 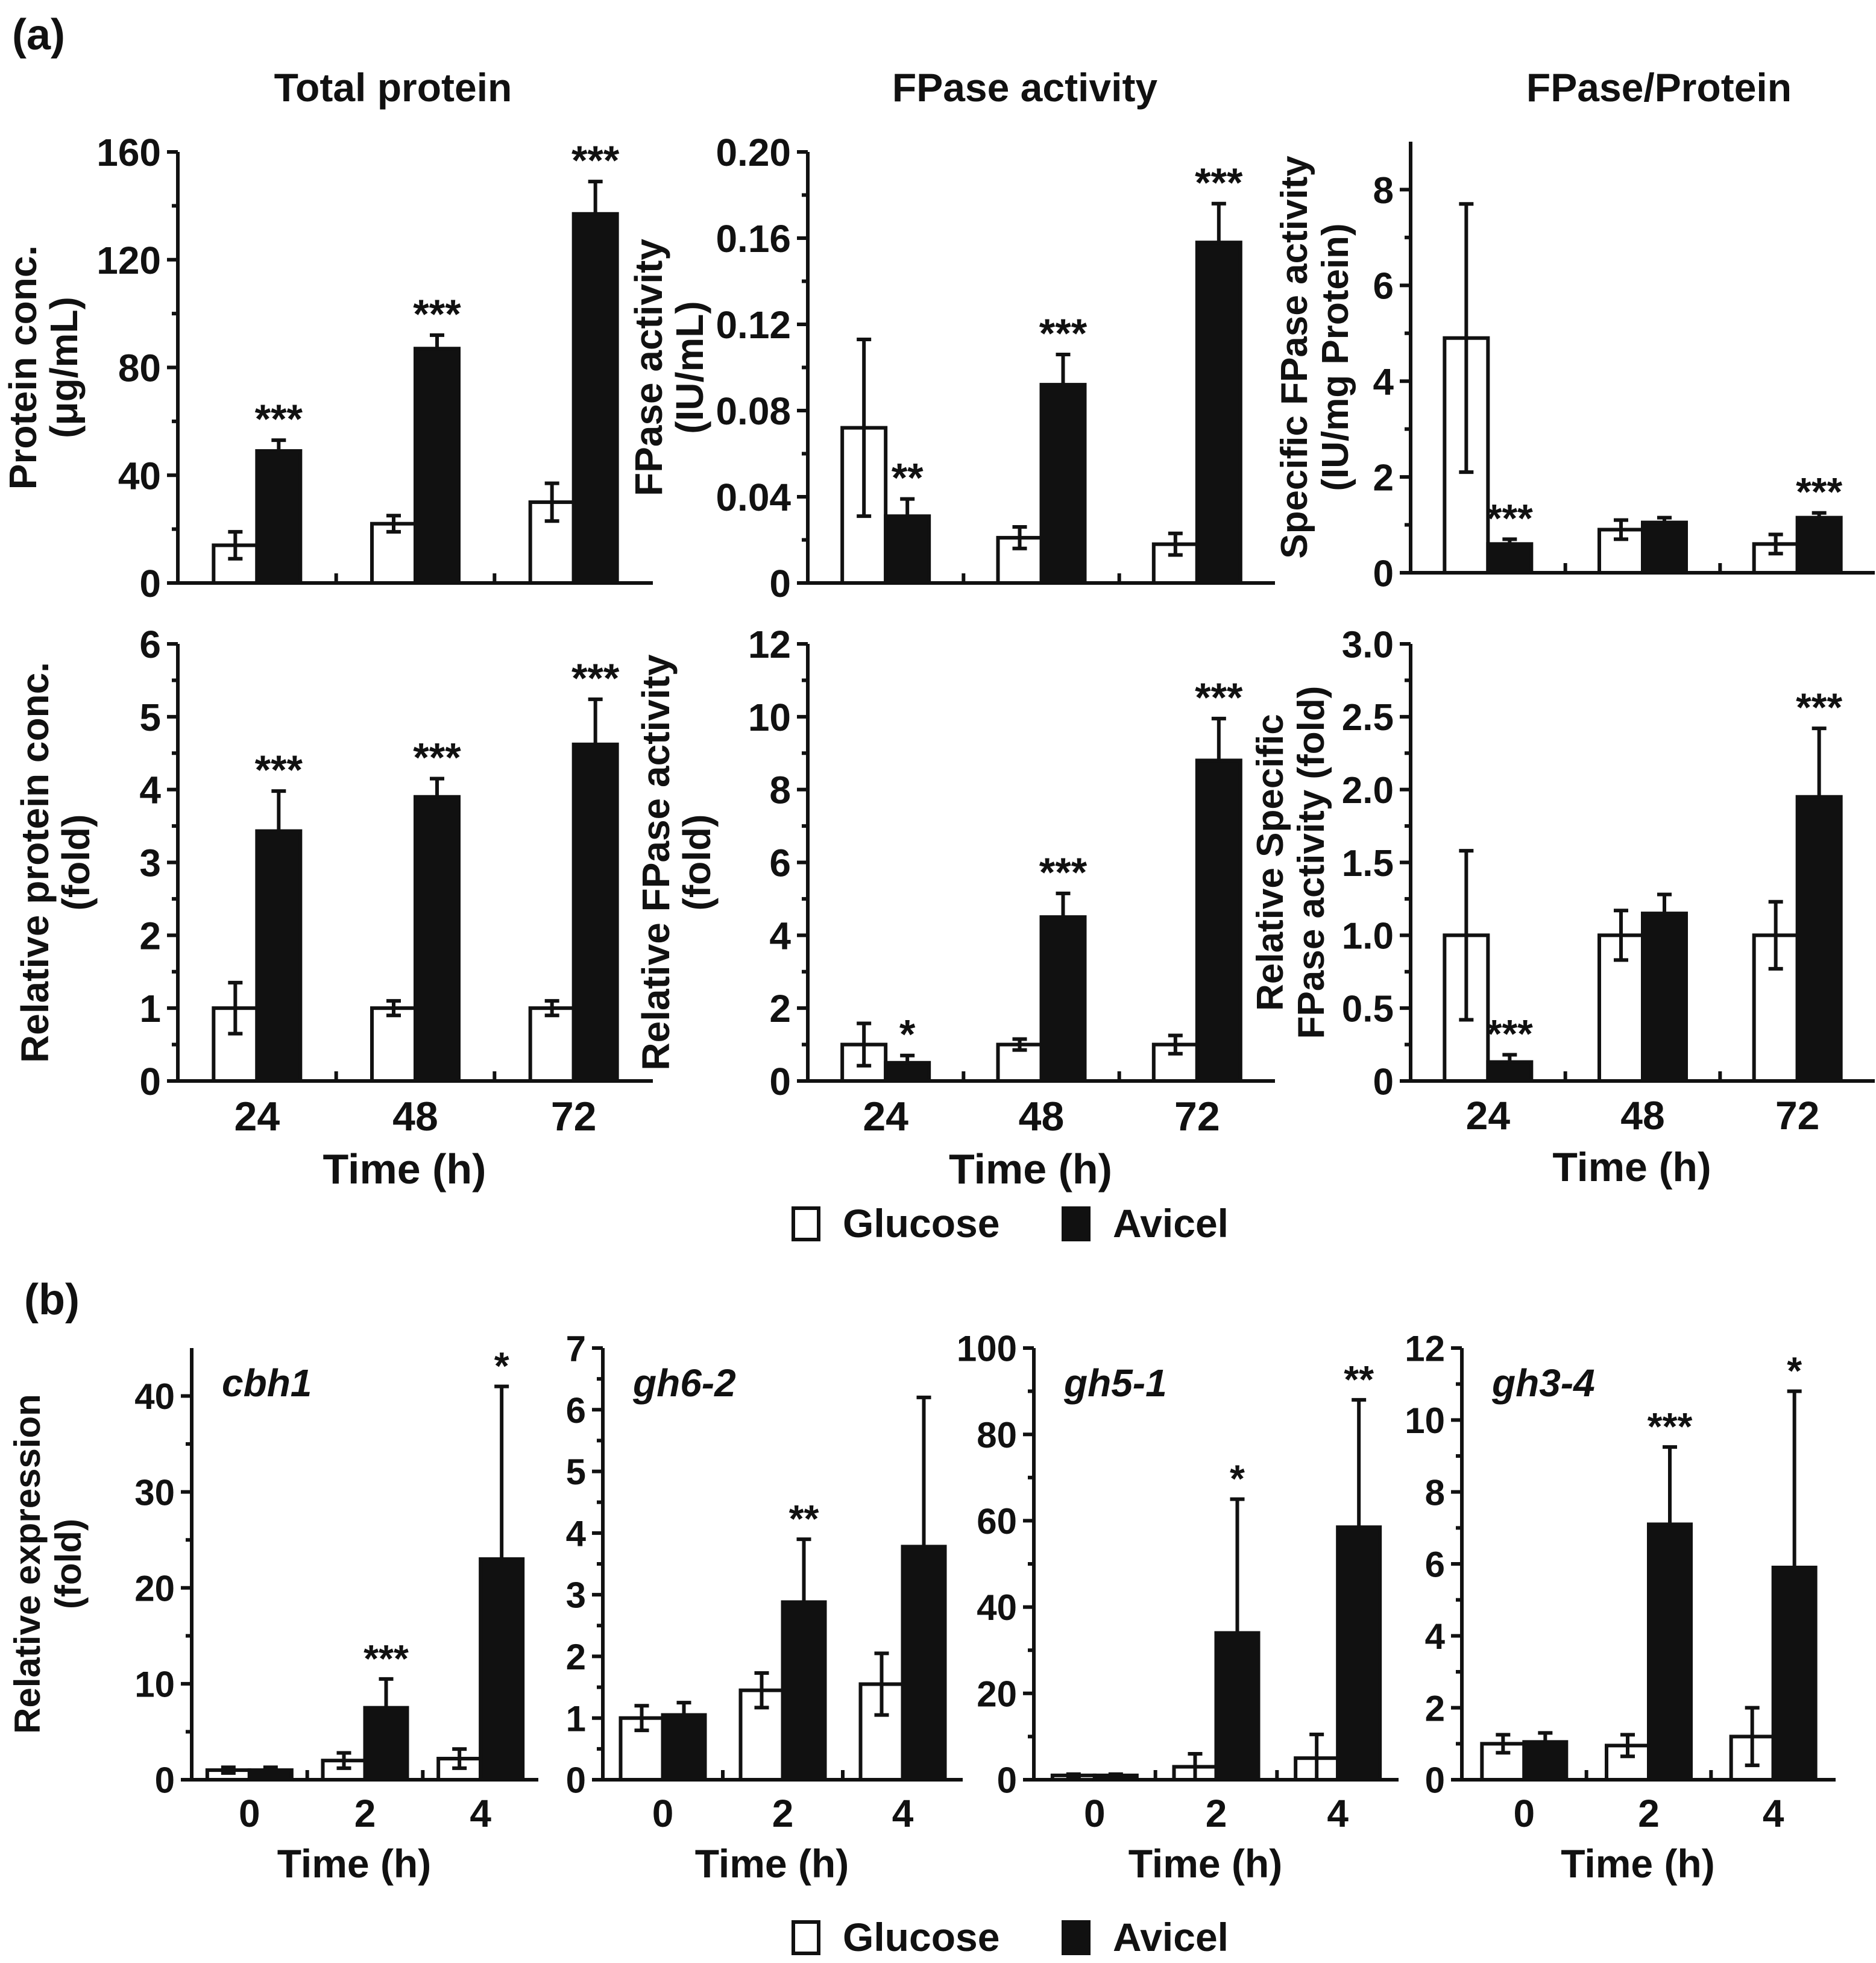 I want to click on y-tick-label: 0.5, so click(x=1368, y=1009).